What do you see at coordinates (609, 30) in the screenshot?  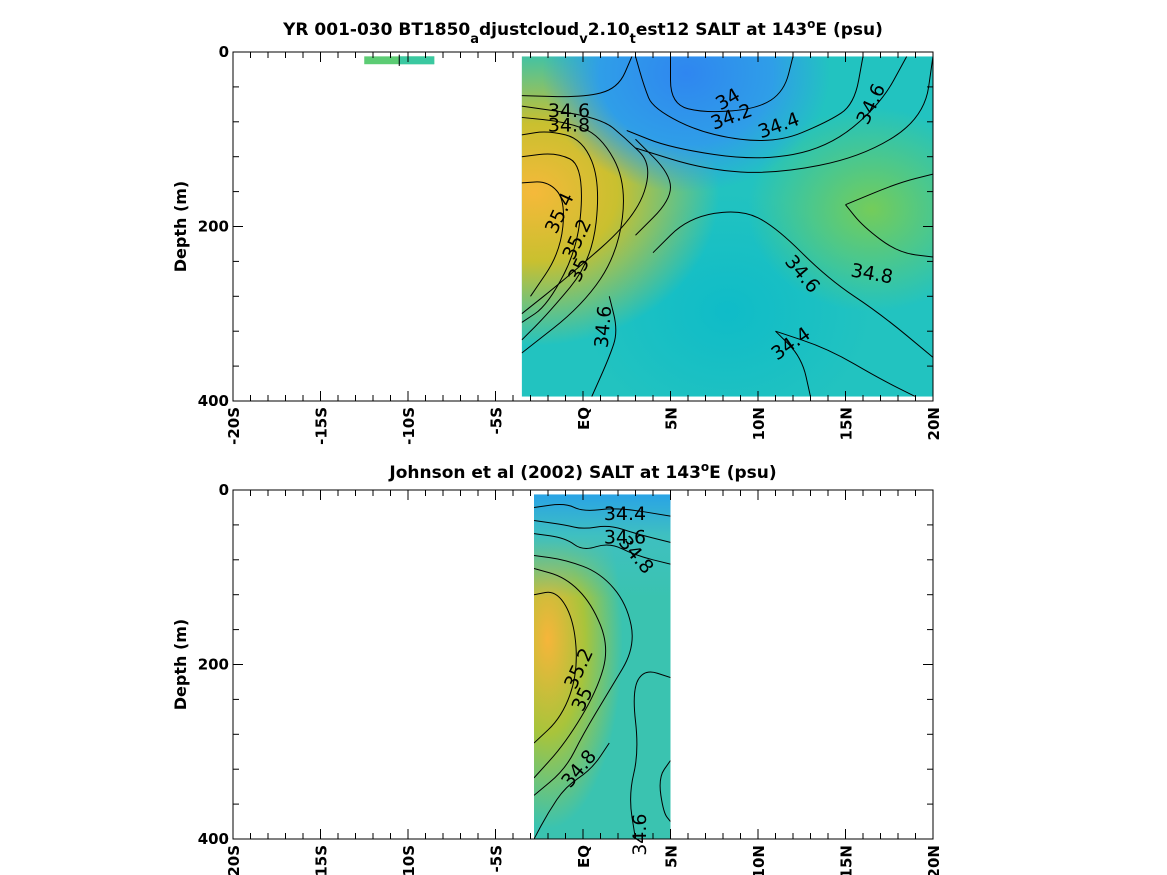 I see `chart-title-part: 2.10` at bounding box center [609, 30].